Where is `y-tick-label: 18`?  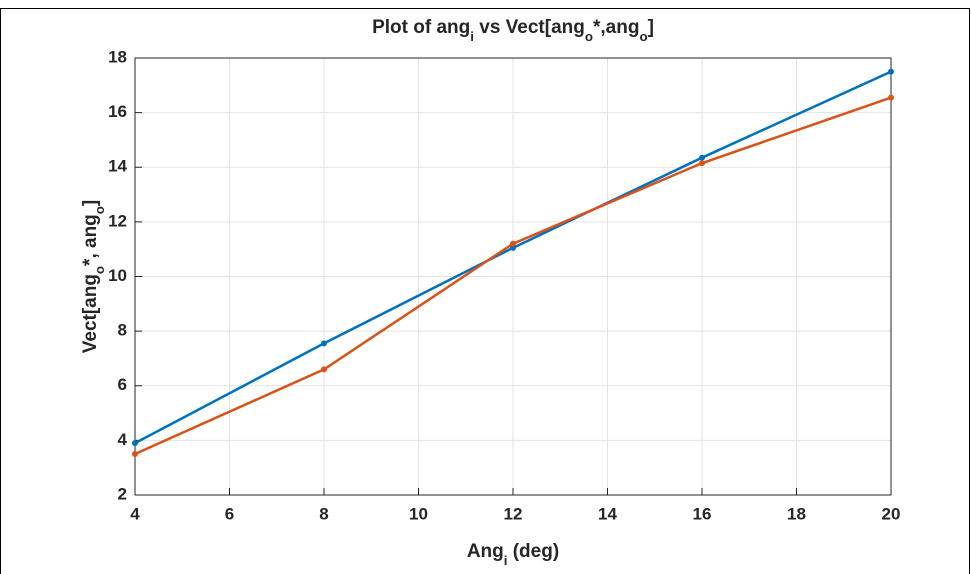 y-tick-label: 18 is located at coordinates (117, 56).